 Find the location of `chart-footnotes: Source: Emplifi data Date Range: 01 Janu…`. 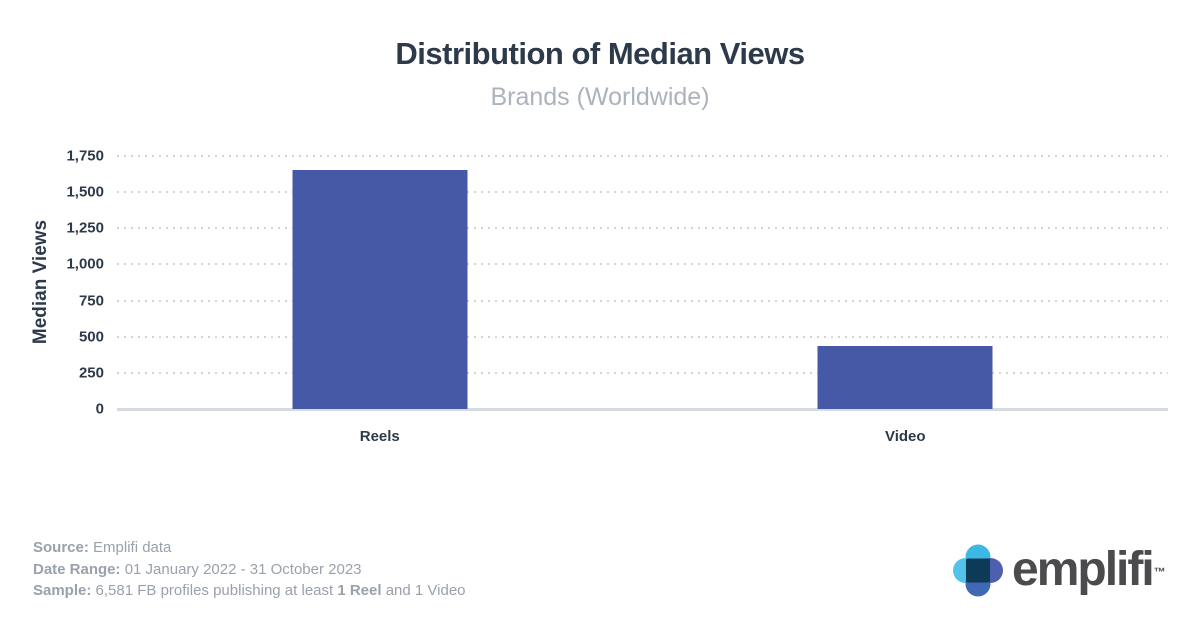

chart-footnotes: Source: Emplifi data Date Range: 01 Janu… is located at coordinates (249, 569).